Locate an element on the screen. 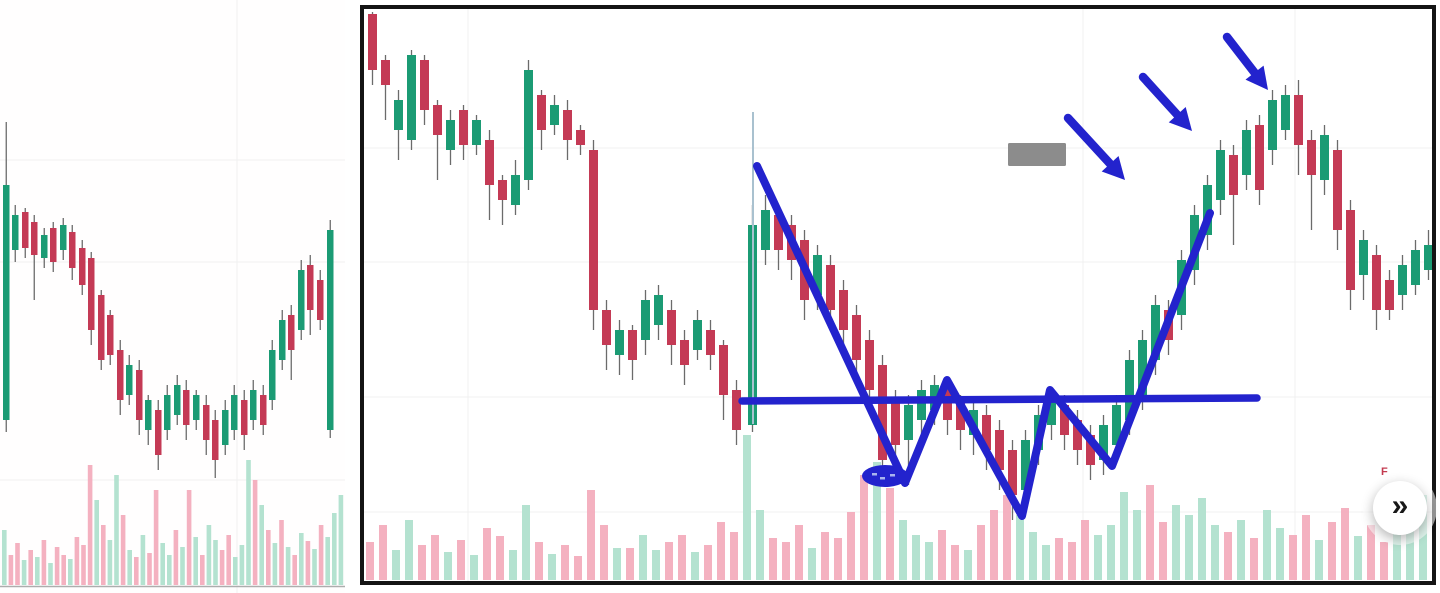  expand-button: » is located at coordinates (1400, 508).